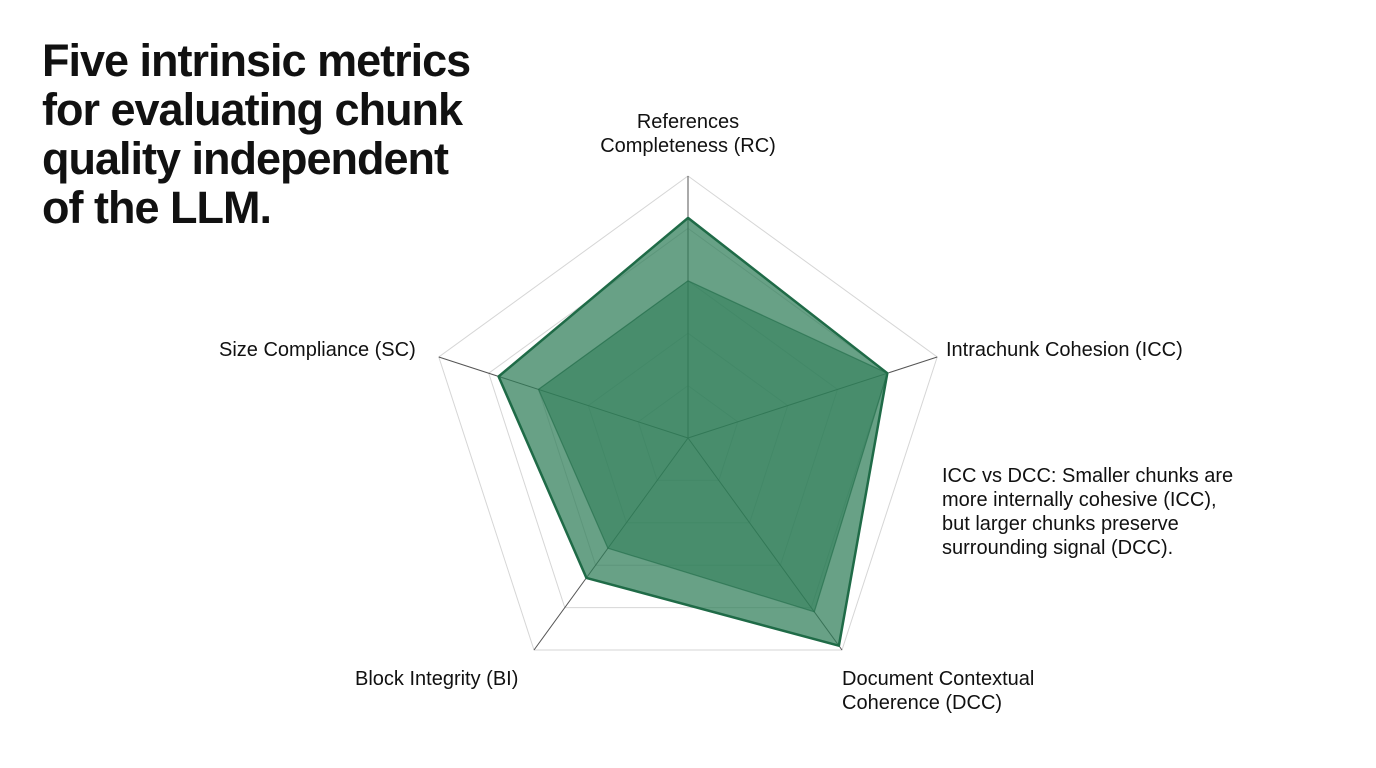  Describe the element at coordinates (256, 60) in the screenshot. I see `title-line: Five intrinsic metrics` at that location.